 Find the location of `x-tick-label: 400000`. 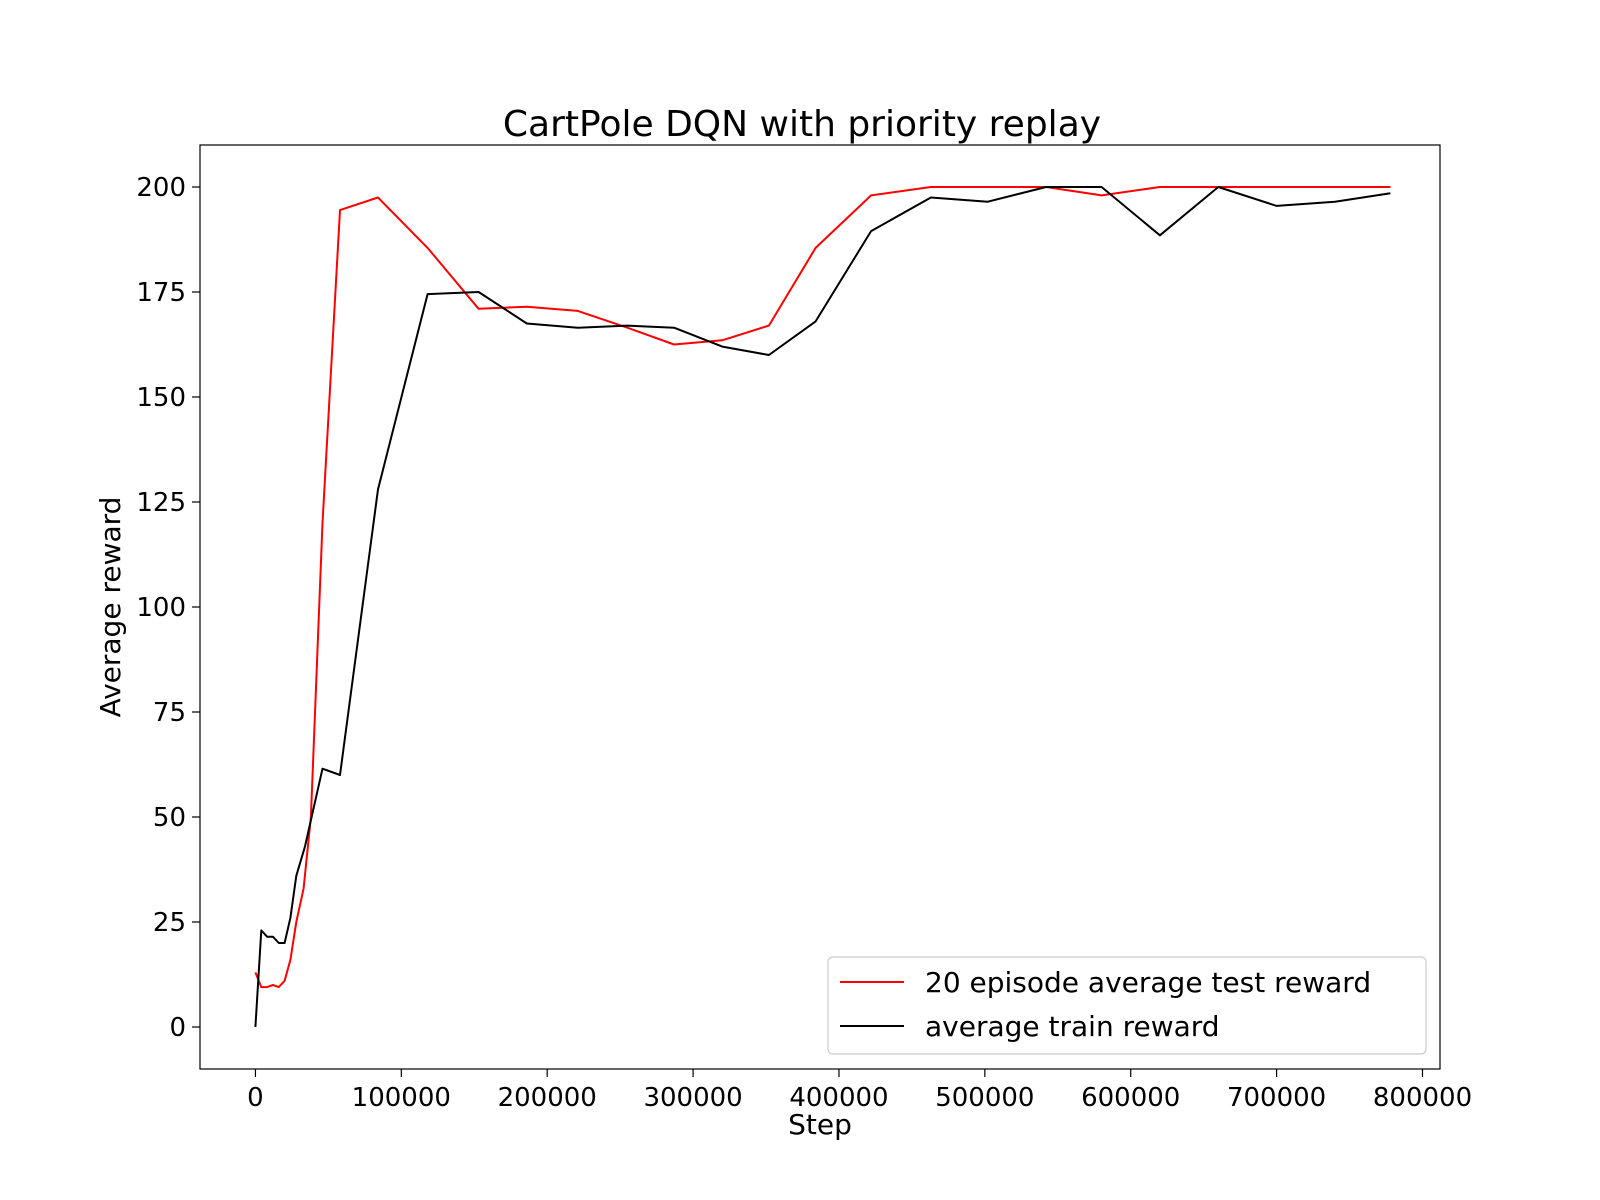

x-tick-label: 400000 is located at coordinates (838, 1098).